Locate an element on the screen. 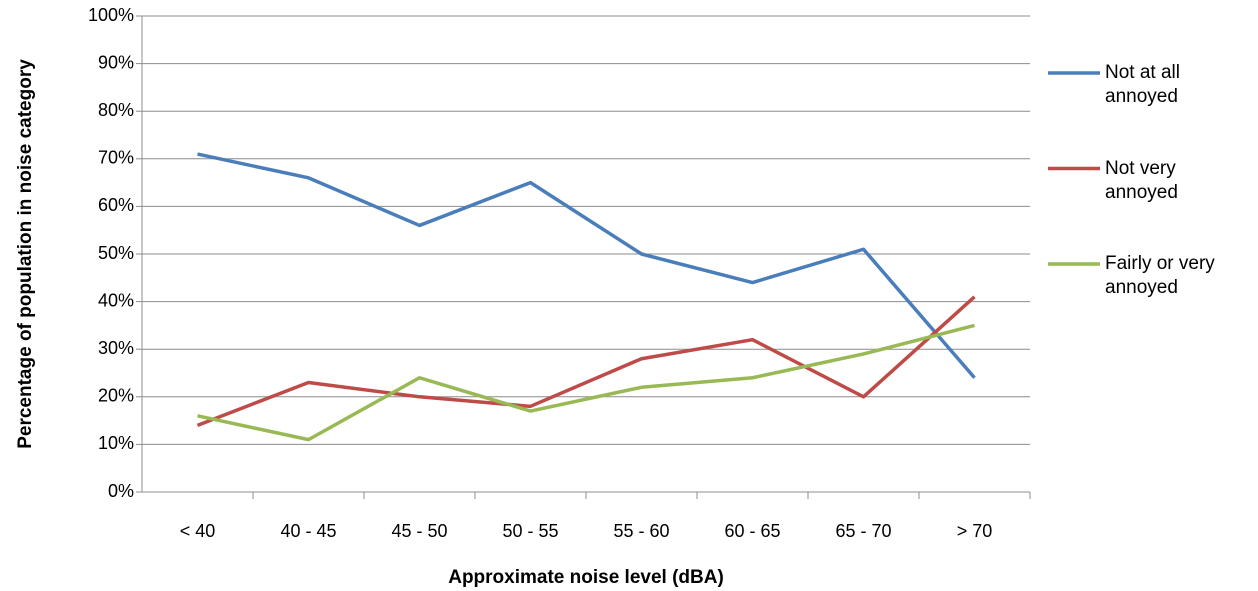 The height and width of the screenshot is (591, 1258). y-tick-label: 70% is located at coordinates (116, 158).